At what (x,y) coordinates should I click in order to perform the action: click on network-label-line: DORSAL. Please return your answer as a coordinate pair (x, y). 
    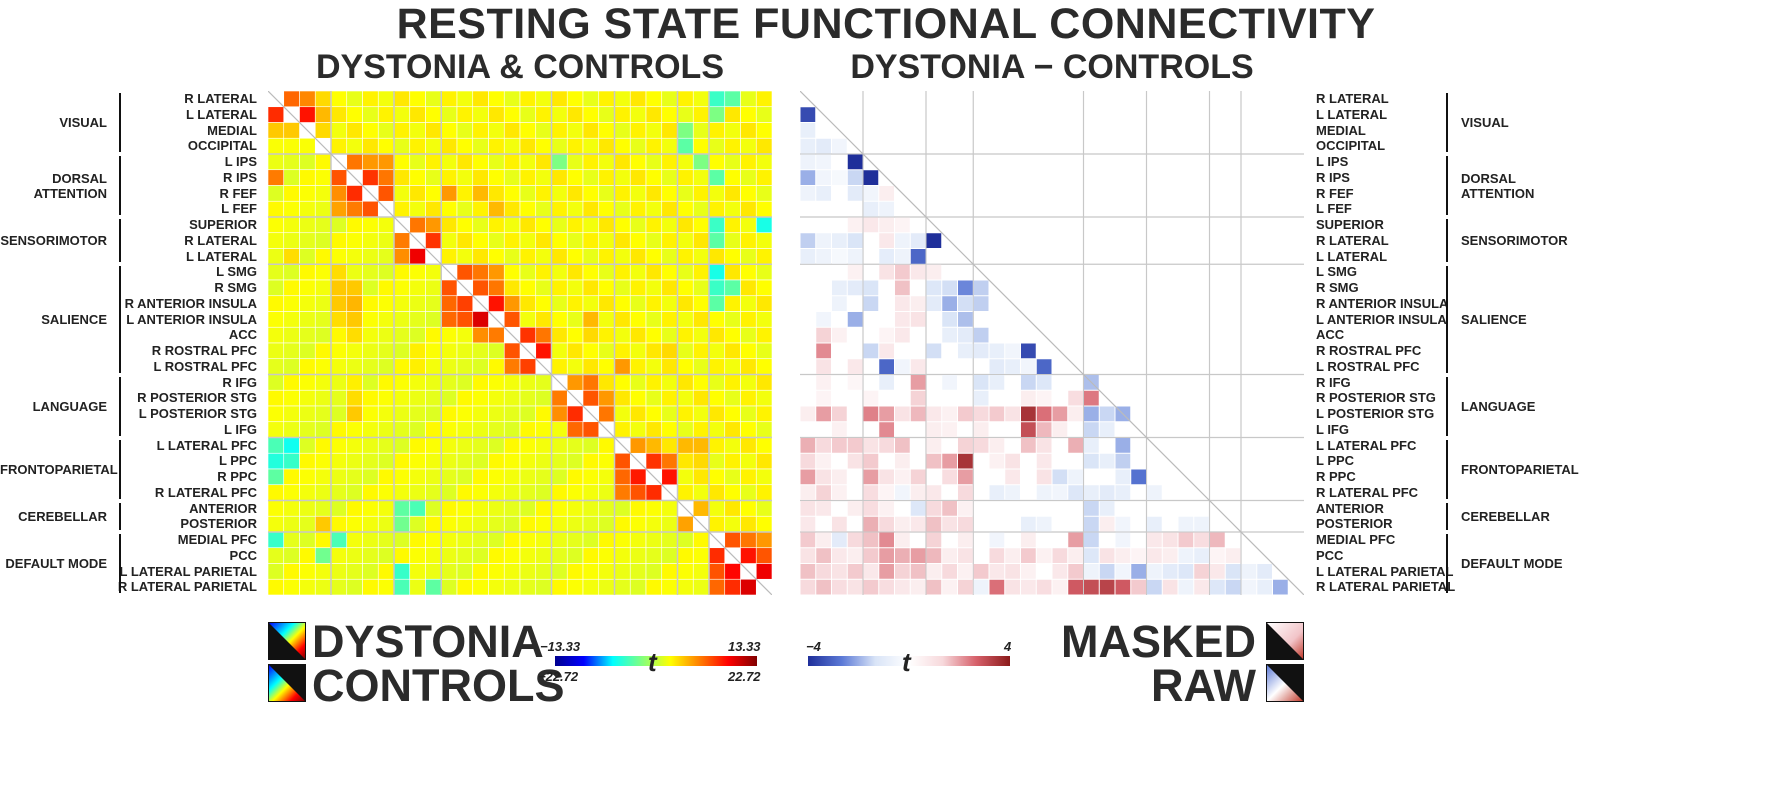
    Looking at the image, I should click on (1488, 178).